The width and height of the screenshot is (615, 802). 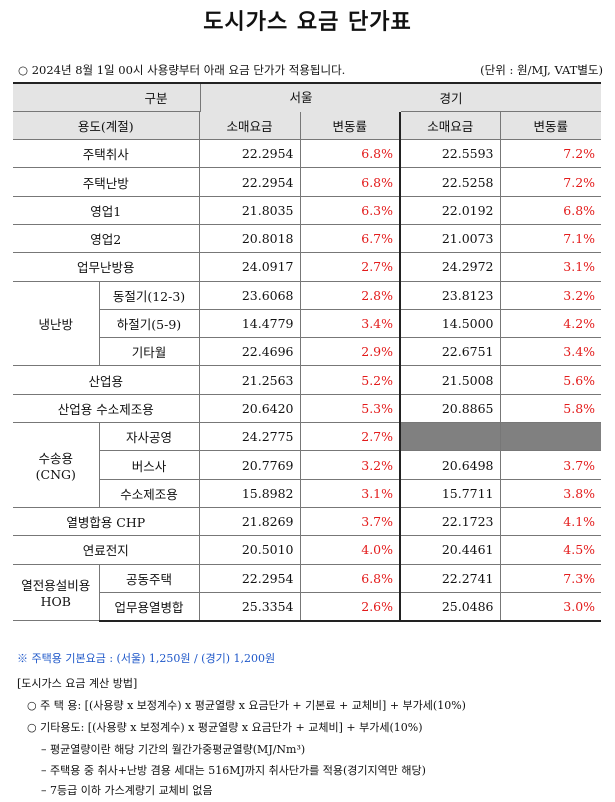 I want to click on seoul-header: 서울, so click(x=300, y=98).